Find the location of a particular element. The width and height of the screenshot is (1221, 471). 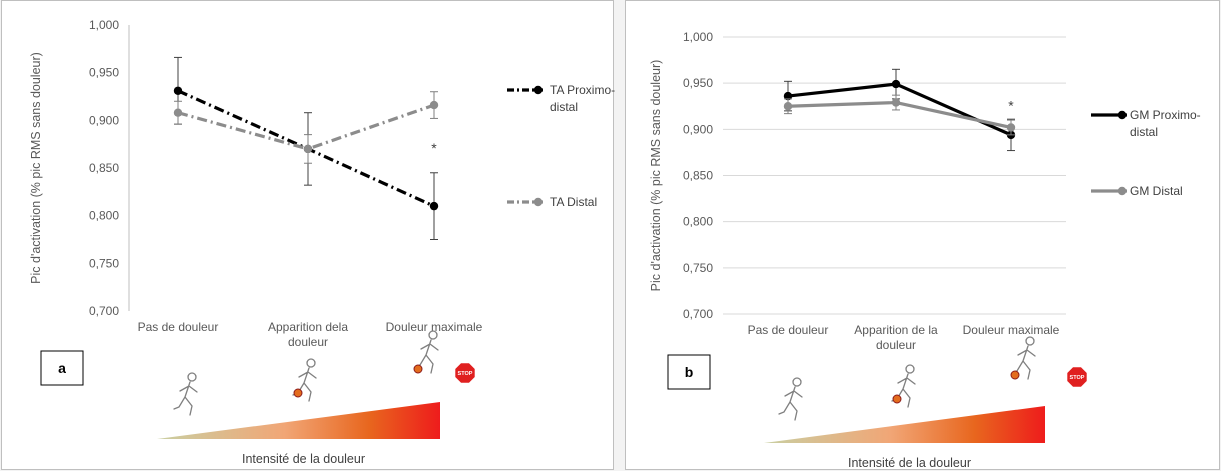

panel-label: b is located at coordinates (689, 372).